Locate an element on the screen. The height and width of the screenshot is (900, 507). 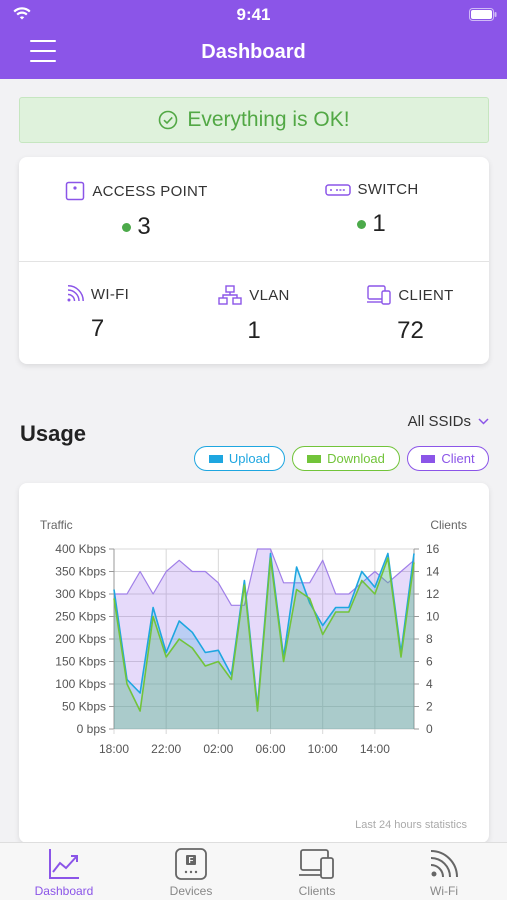
chevron-down-icon is located at coordinates (483, 421).